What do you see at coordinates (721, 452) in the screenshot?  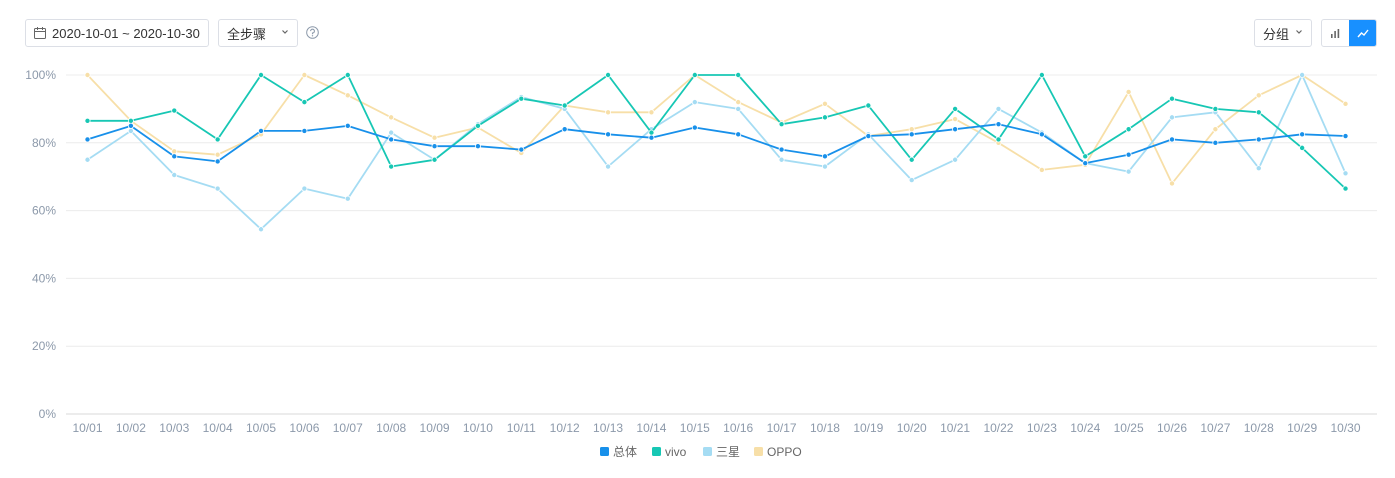 I see `legend-item: 三星` at bounding box center [721, 452].